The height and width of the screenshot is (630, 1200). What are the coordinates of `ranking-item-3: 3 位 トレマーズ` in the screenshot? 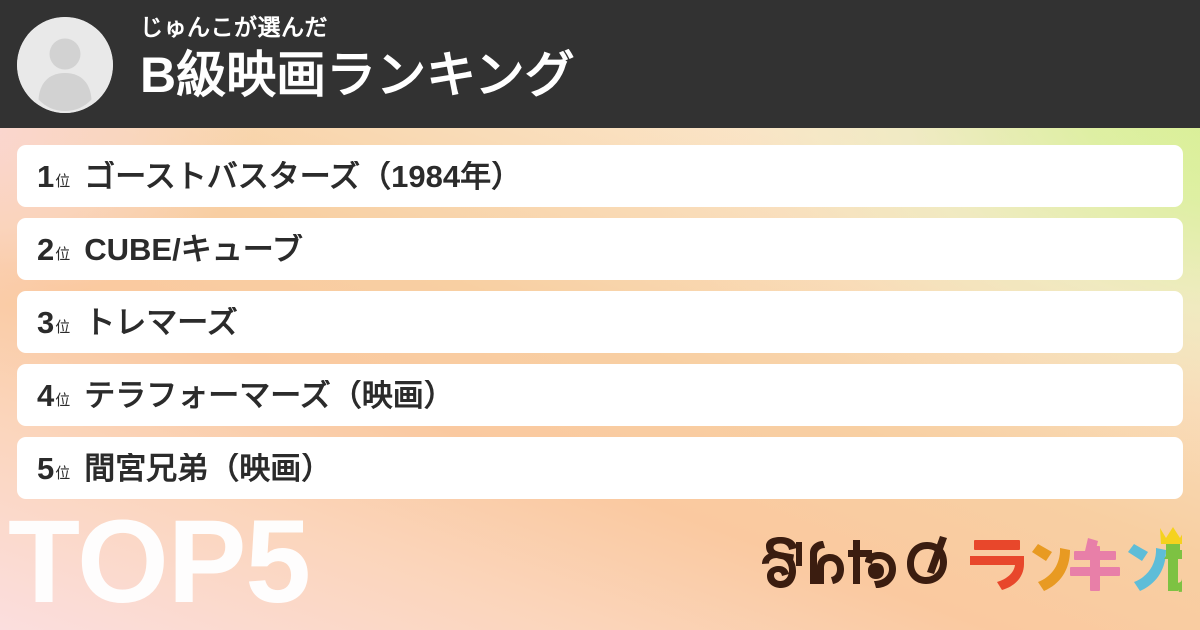 It's located at (600, 322).